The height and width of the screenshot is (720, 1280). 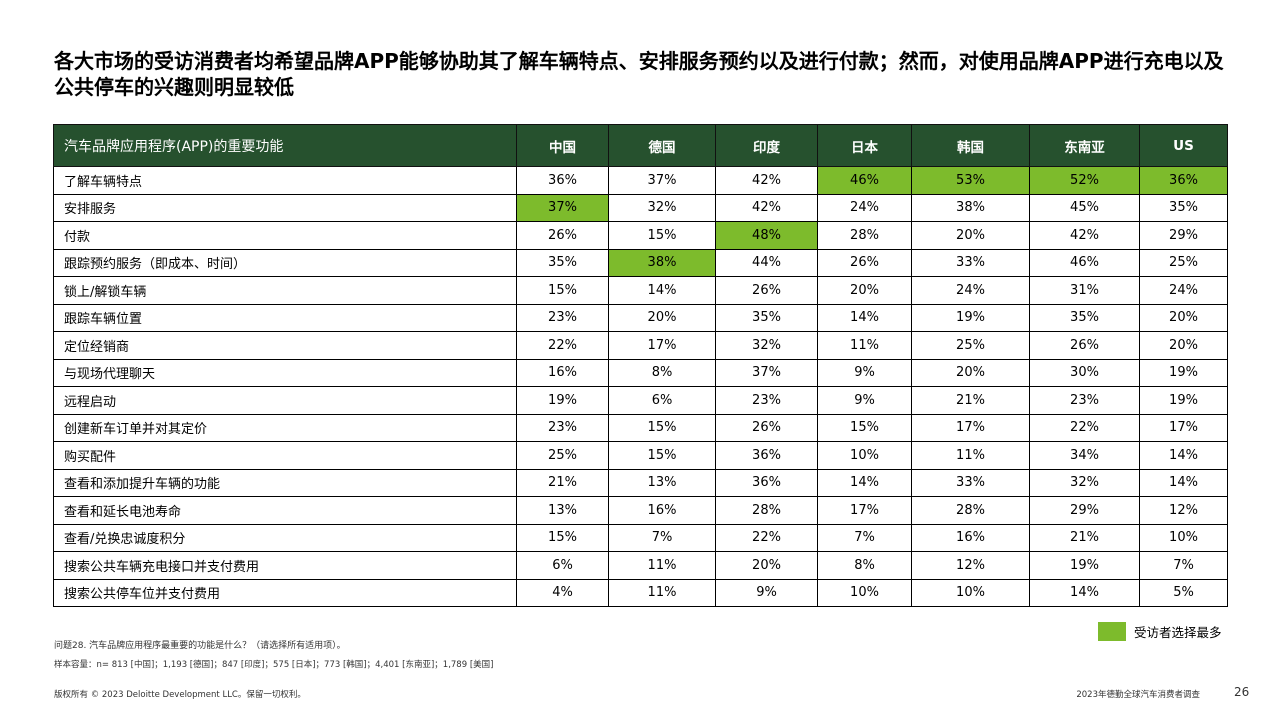 What do you see at coordinates (285, 317) in the screenshot?
I see `row-label: 跟踪车辆位置` at bounding box center [285, 317].